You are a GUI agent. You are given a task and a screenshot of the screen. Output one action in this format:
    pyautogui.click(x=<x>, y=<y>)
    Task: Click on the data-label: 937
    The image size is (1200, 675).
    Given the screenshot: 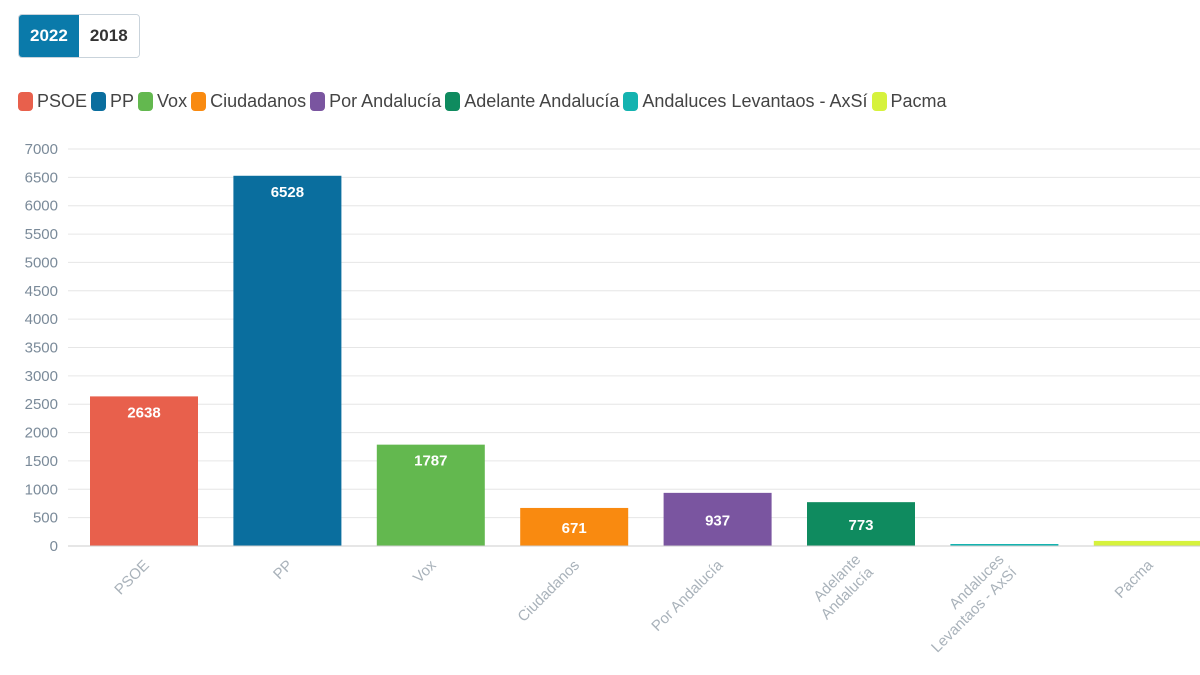 What is the action you would take?
    pyautogui.click(x=717, y=520)
    